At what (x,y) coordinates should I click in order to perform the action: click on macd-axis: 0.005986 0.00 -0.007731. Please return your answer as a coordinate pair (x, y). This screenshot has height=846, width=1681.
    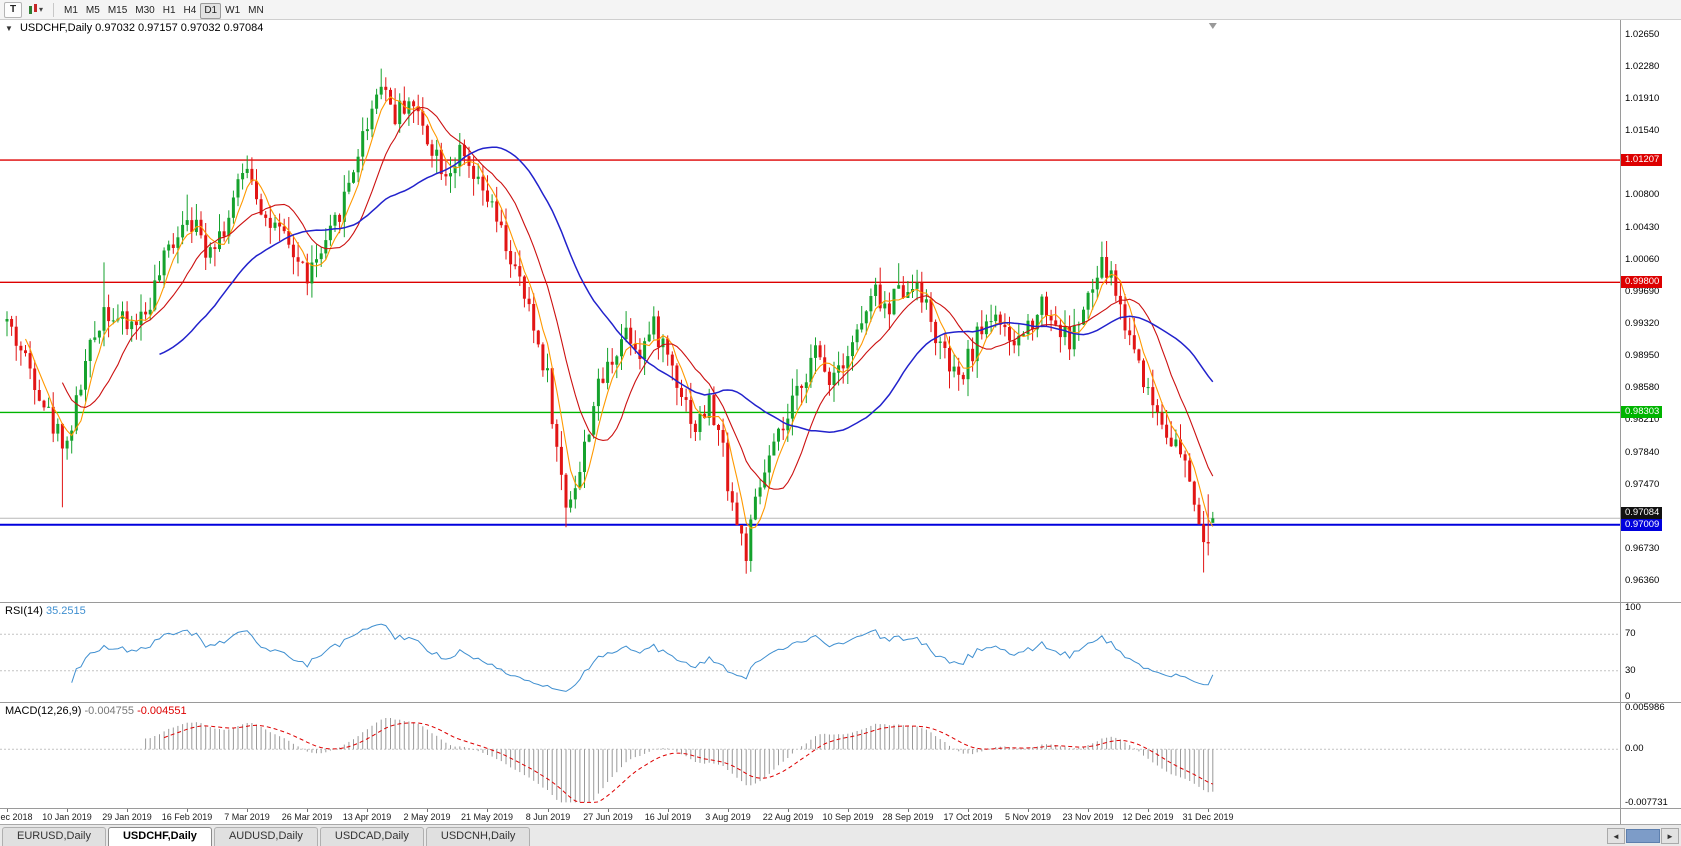
    Looking at the image, I should click on (1650, 755).